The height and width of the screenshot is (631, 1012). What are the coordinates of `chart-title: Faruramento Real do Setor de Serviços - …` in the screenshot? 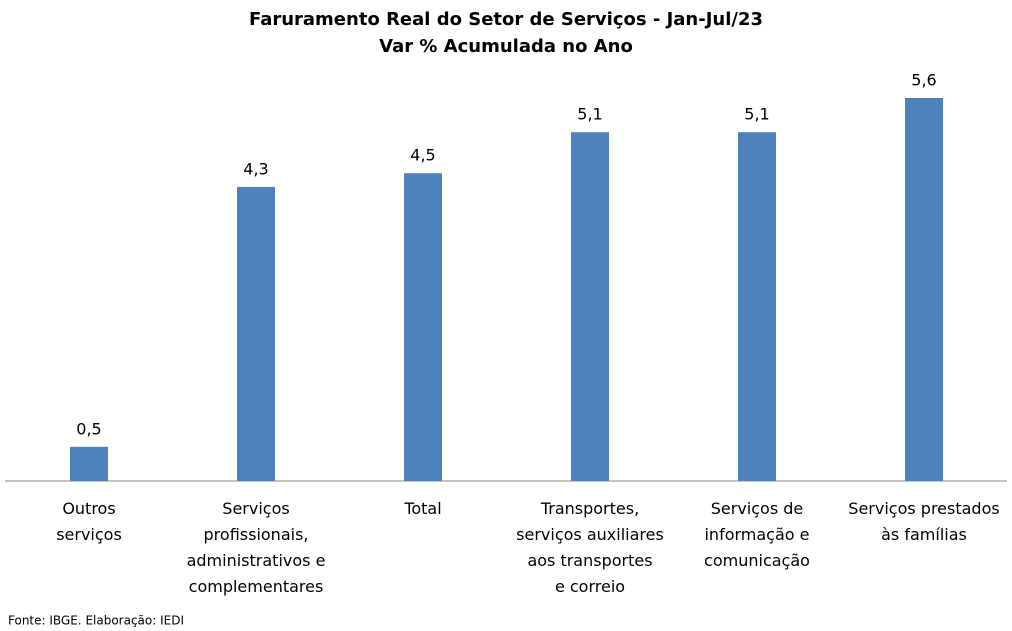 It's located at (506, 19).